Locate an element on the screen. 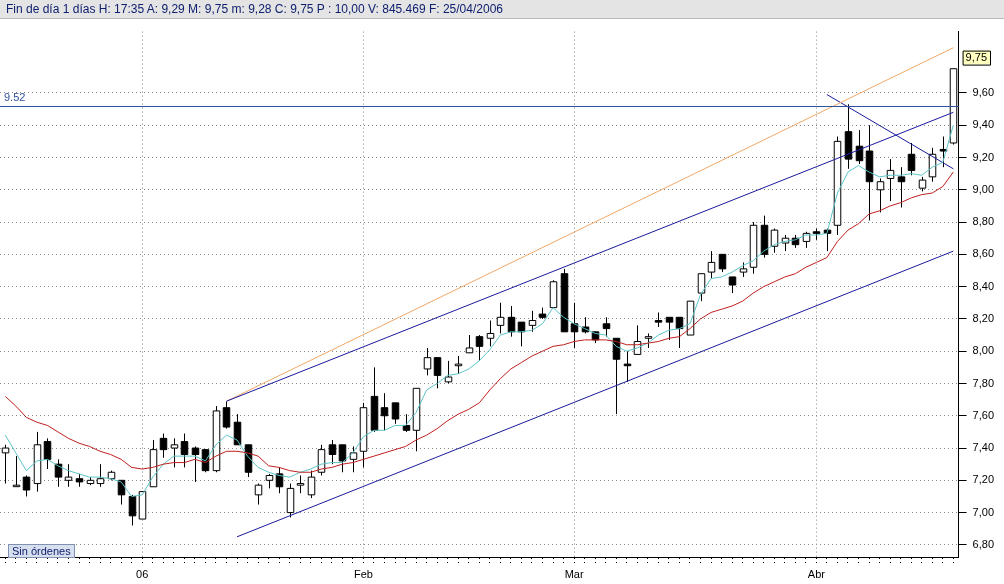  y-tick-label: 8,60 is located at coordinates (983, 253).